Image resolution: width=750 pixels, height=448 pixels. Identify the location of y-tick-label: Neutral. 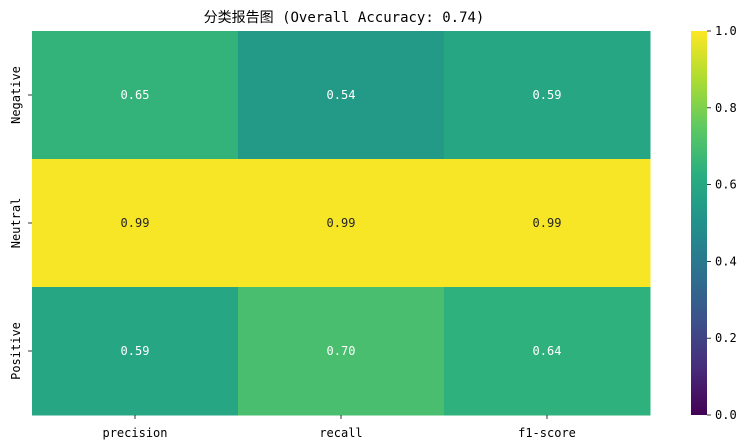
(16, 223).